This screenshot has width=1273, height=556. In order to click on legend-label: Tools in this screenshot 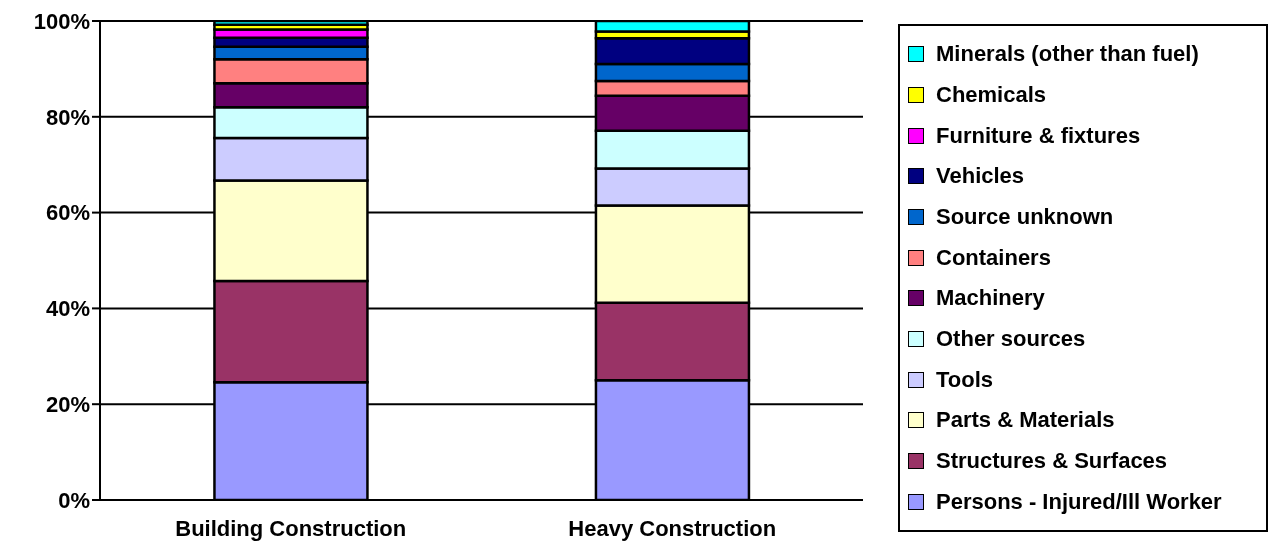, I will do `click(965, 379)`.